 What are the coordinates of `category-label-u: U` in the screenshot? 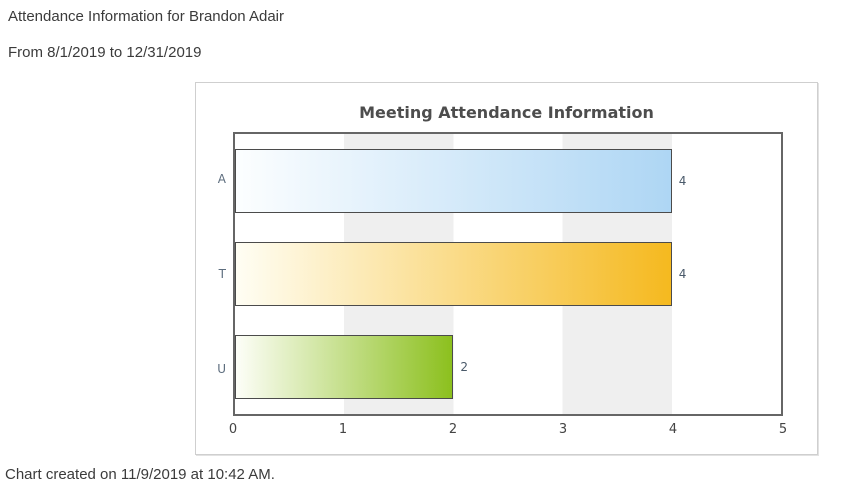 It's located at (221, 368).